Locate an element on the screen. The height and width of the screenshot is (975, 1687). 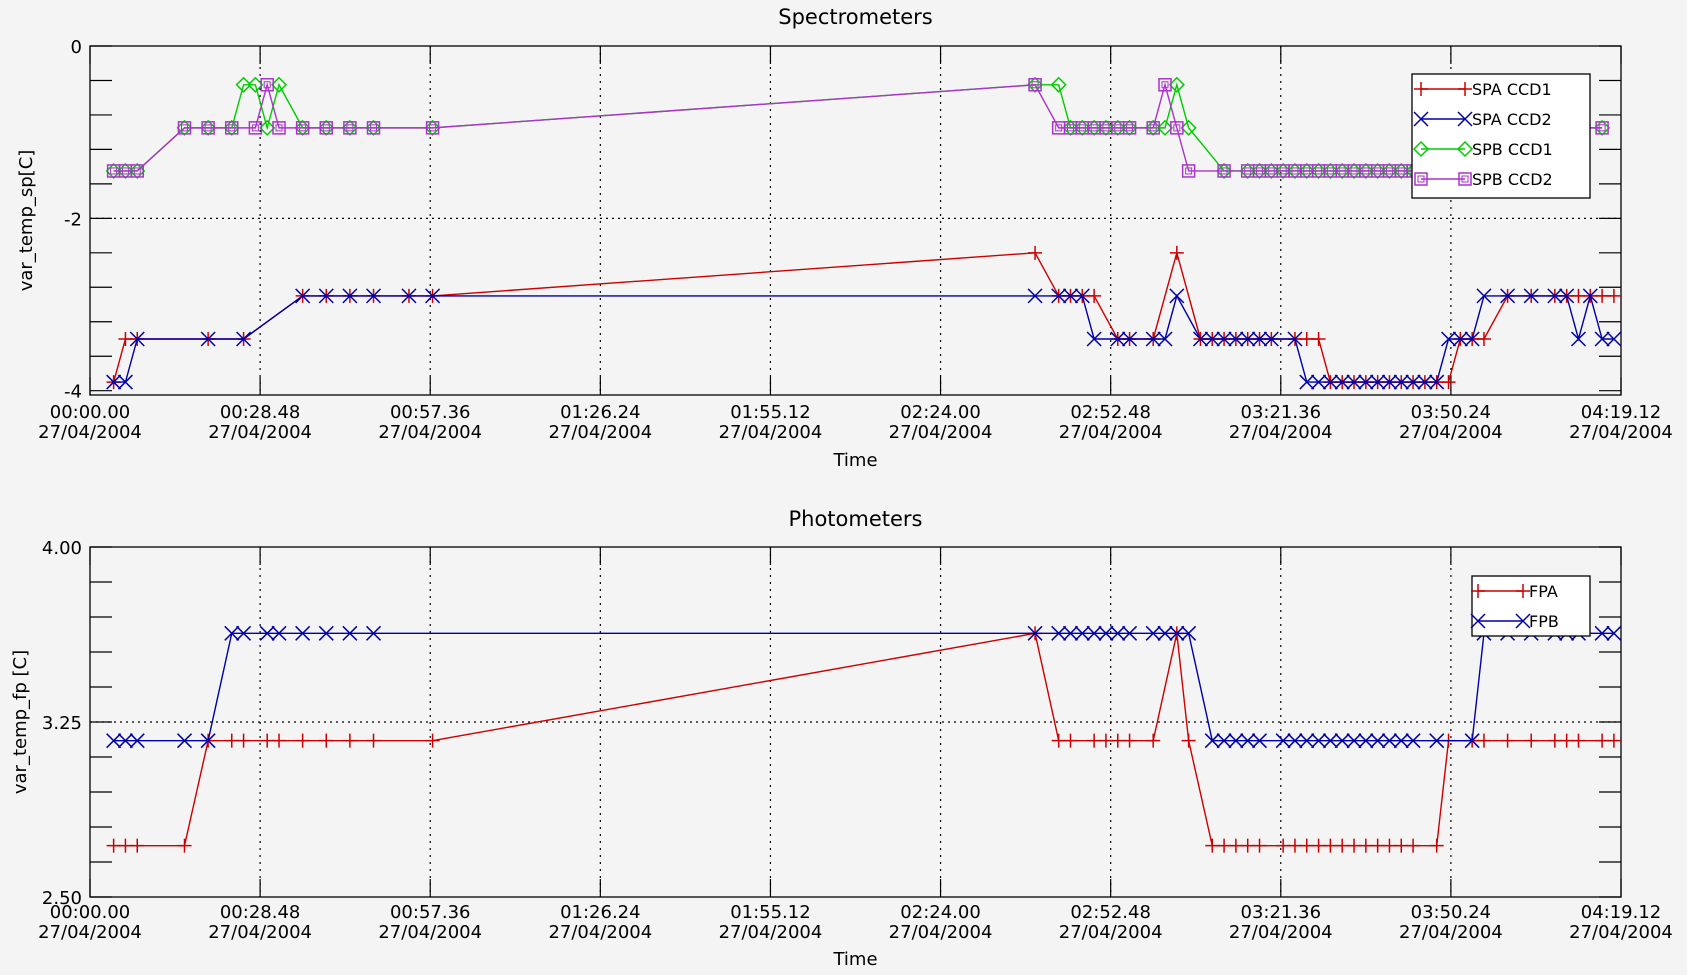
y-tick-label: 4.00 is located at coordinates (62, 548).